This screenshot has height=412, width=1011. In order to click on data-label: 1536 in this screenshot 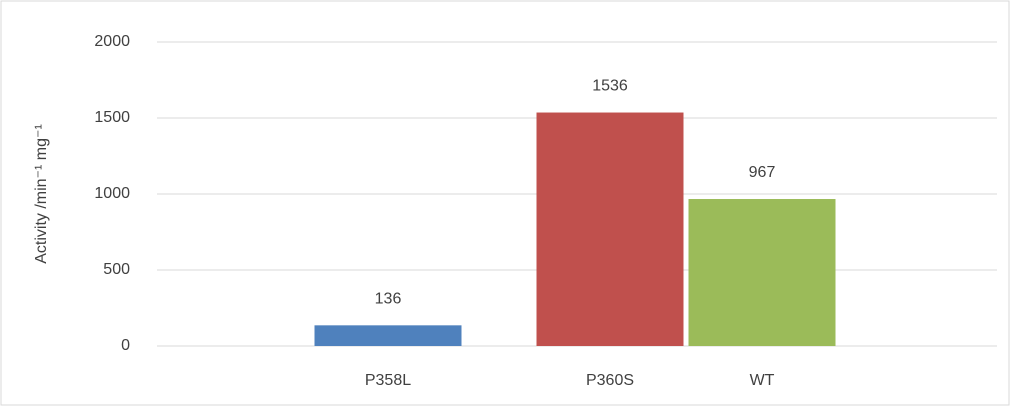, I will do `click(610, 86)`.